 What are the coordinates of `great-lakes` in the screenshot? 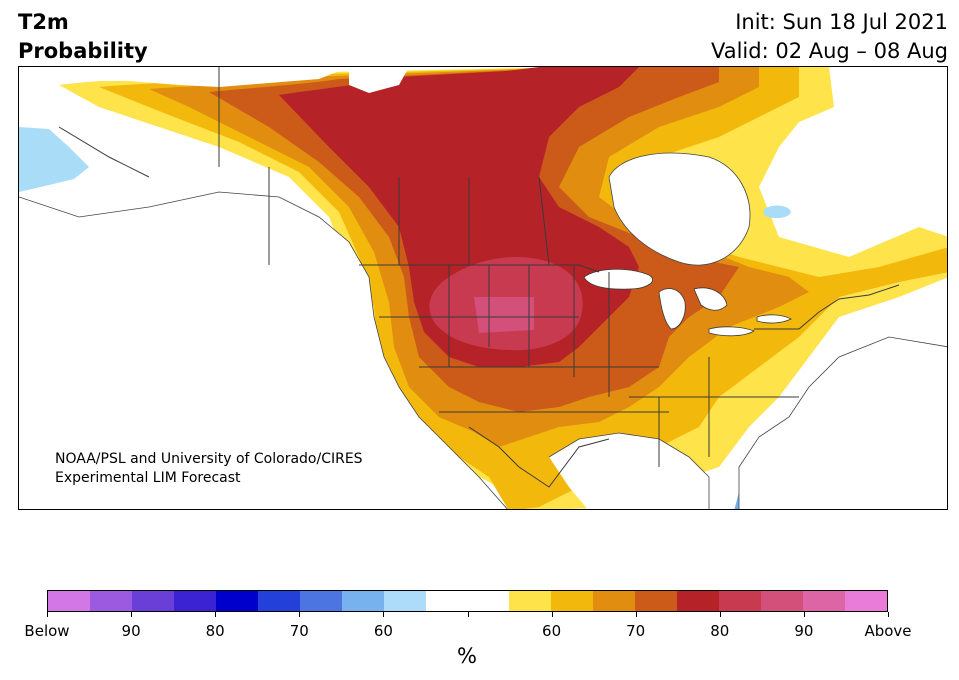 It's located at (687, 302).